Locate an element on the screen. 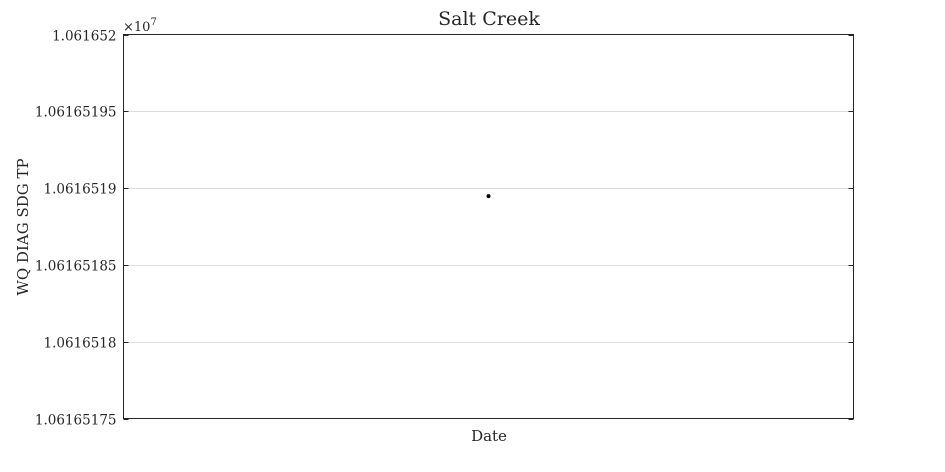 The height and width of the screenshot is (472, 945). y-tick-label: 1.0616519 is located at coordinates (79, 190).